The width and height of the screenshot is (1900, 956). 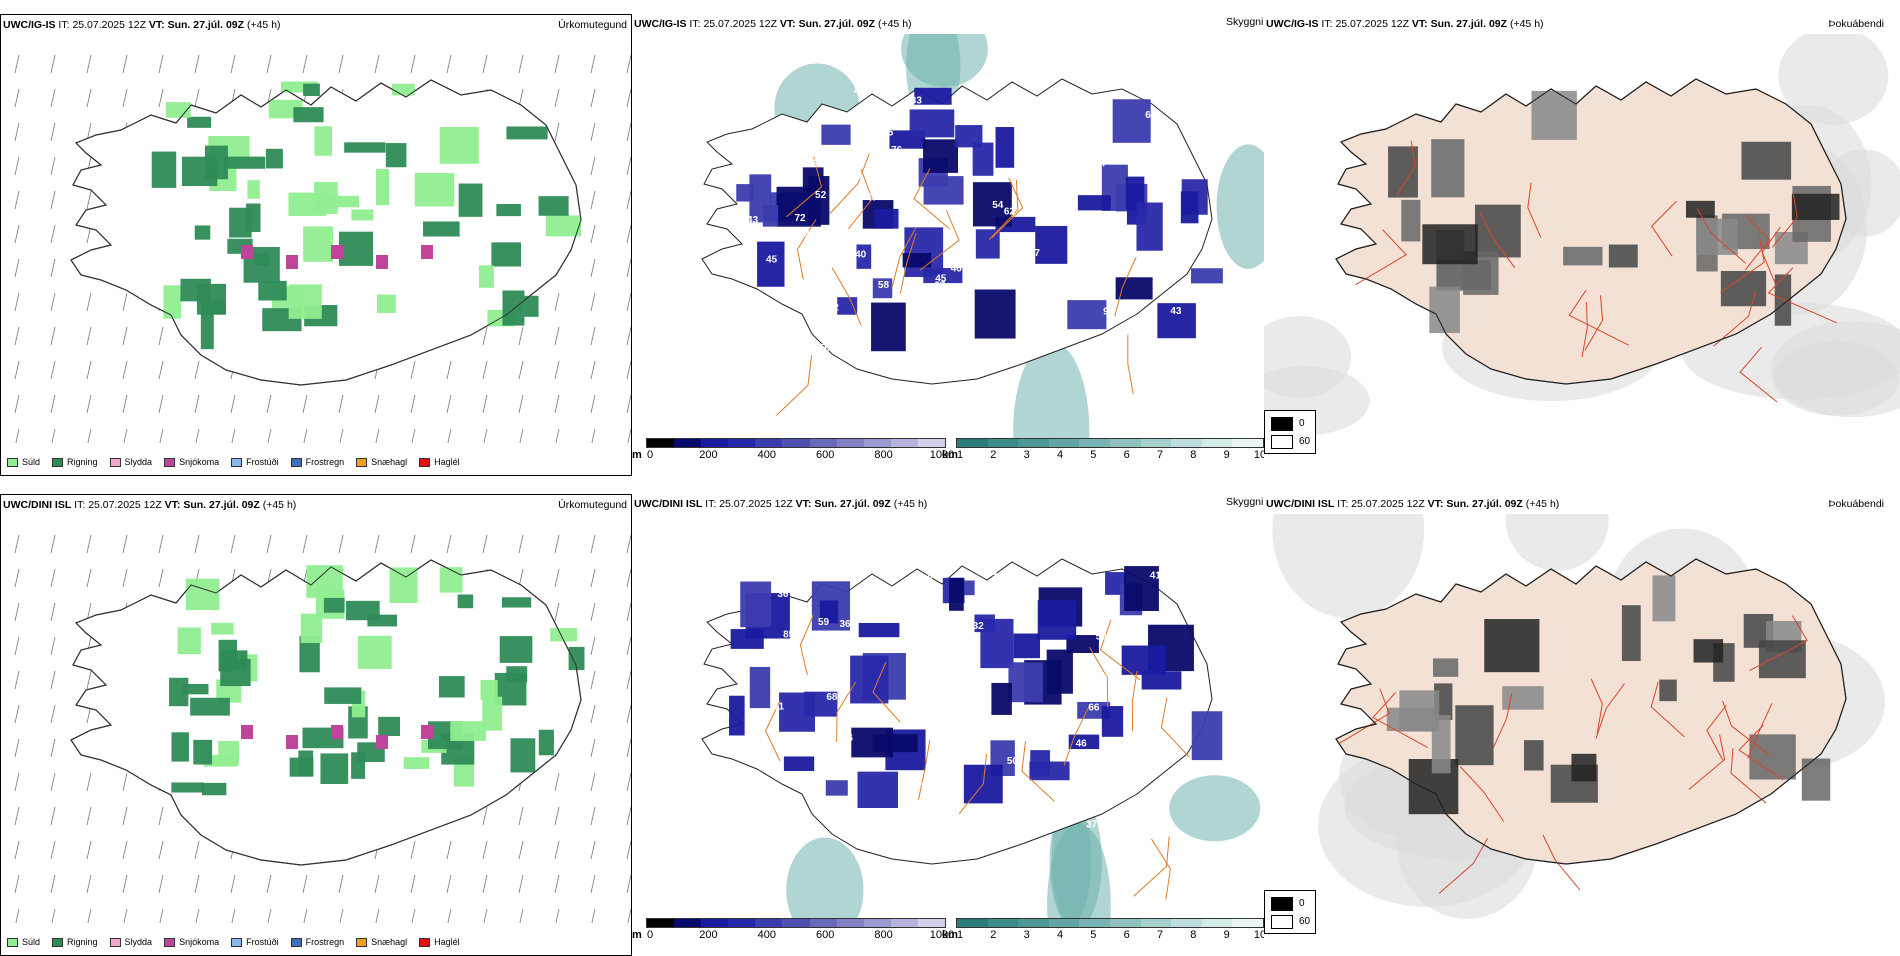 What do you see at coordinates (846, 624) in the screenshot?
I see `cloud-base-label: 36` at bounding box center [846, 624].